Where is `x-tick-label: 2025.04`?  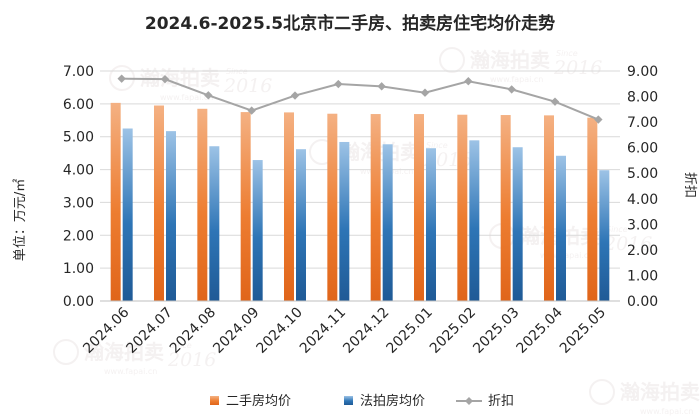 x-tick-label: 2025.04 is located at coordinates (540, 330).